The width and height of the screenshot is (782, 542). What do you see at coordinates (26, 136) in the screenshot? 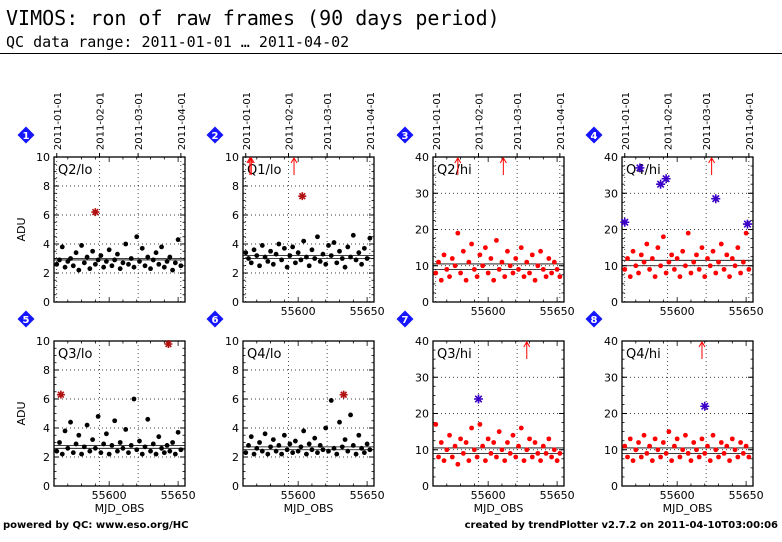
I see `panel-number-label: 1` at bounding box center [26, 136].